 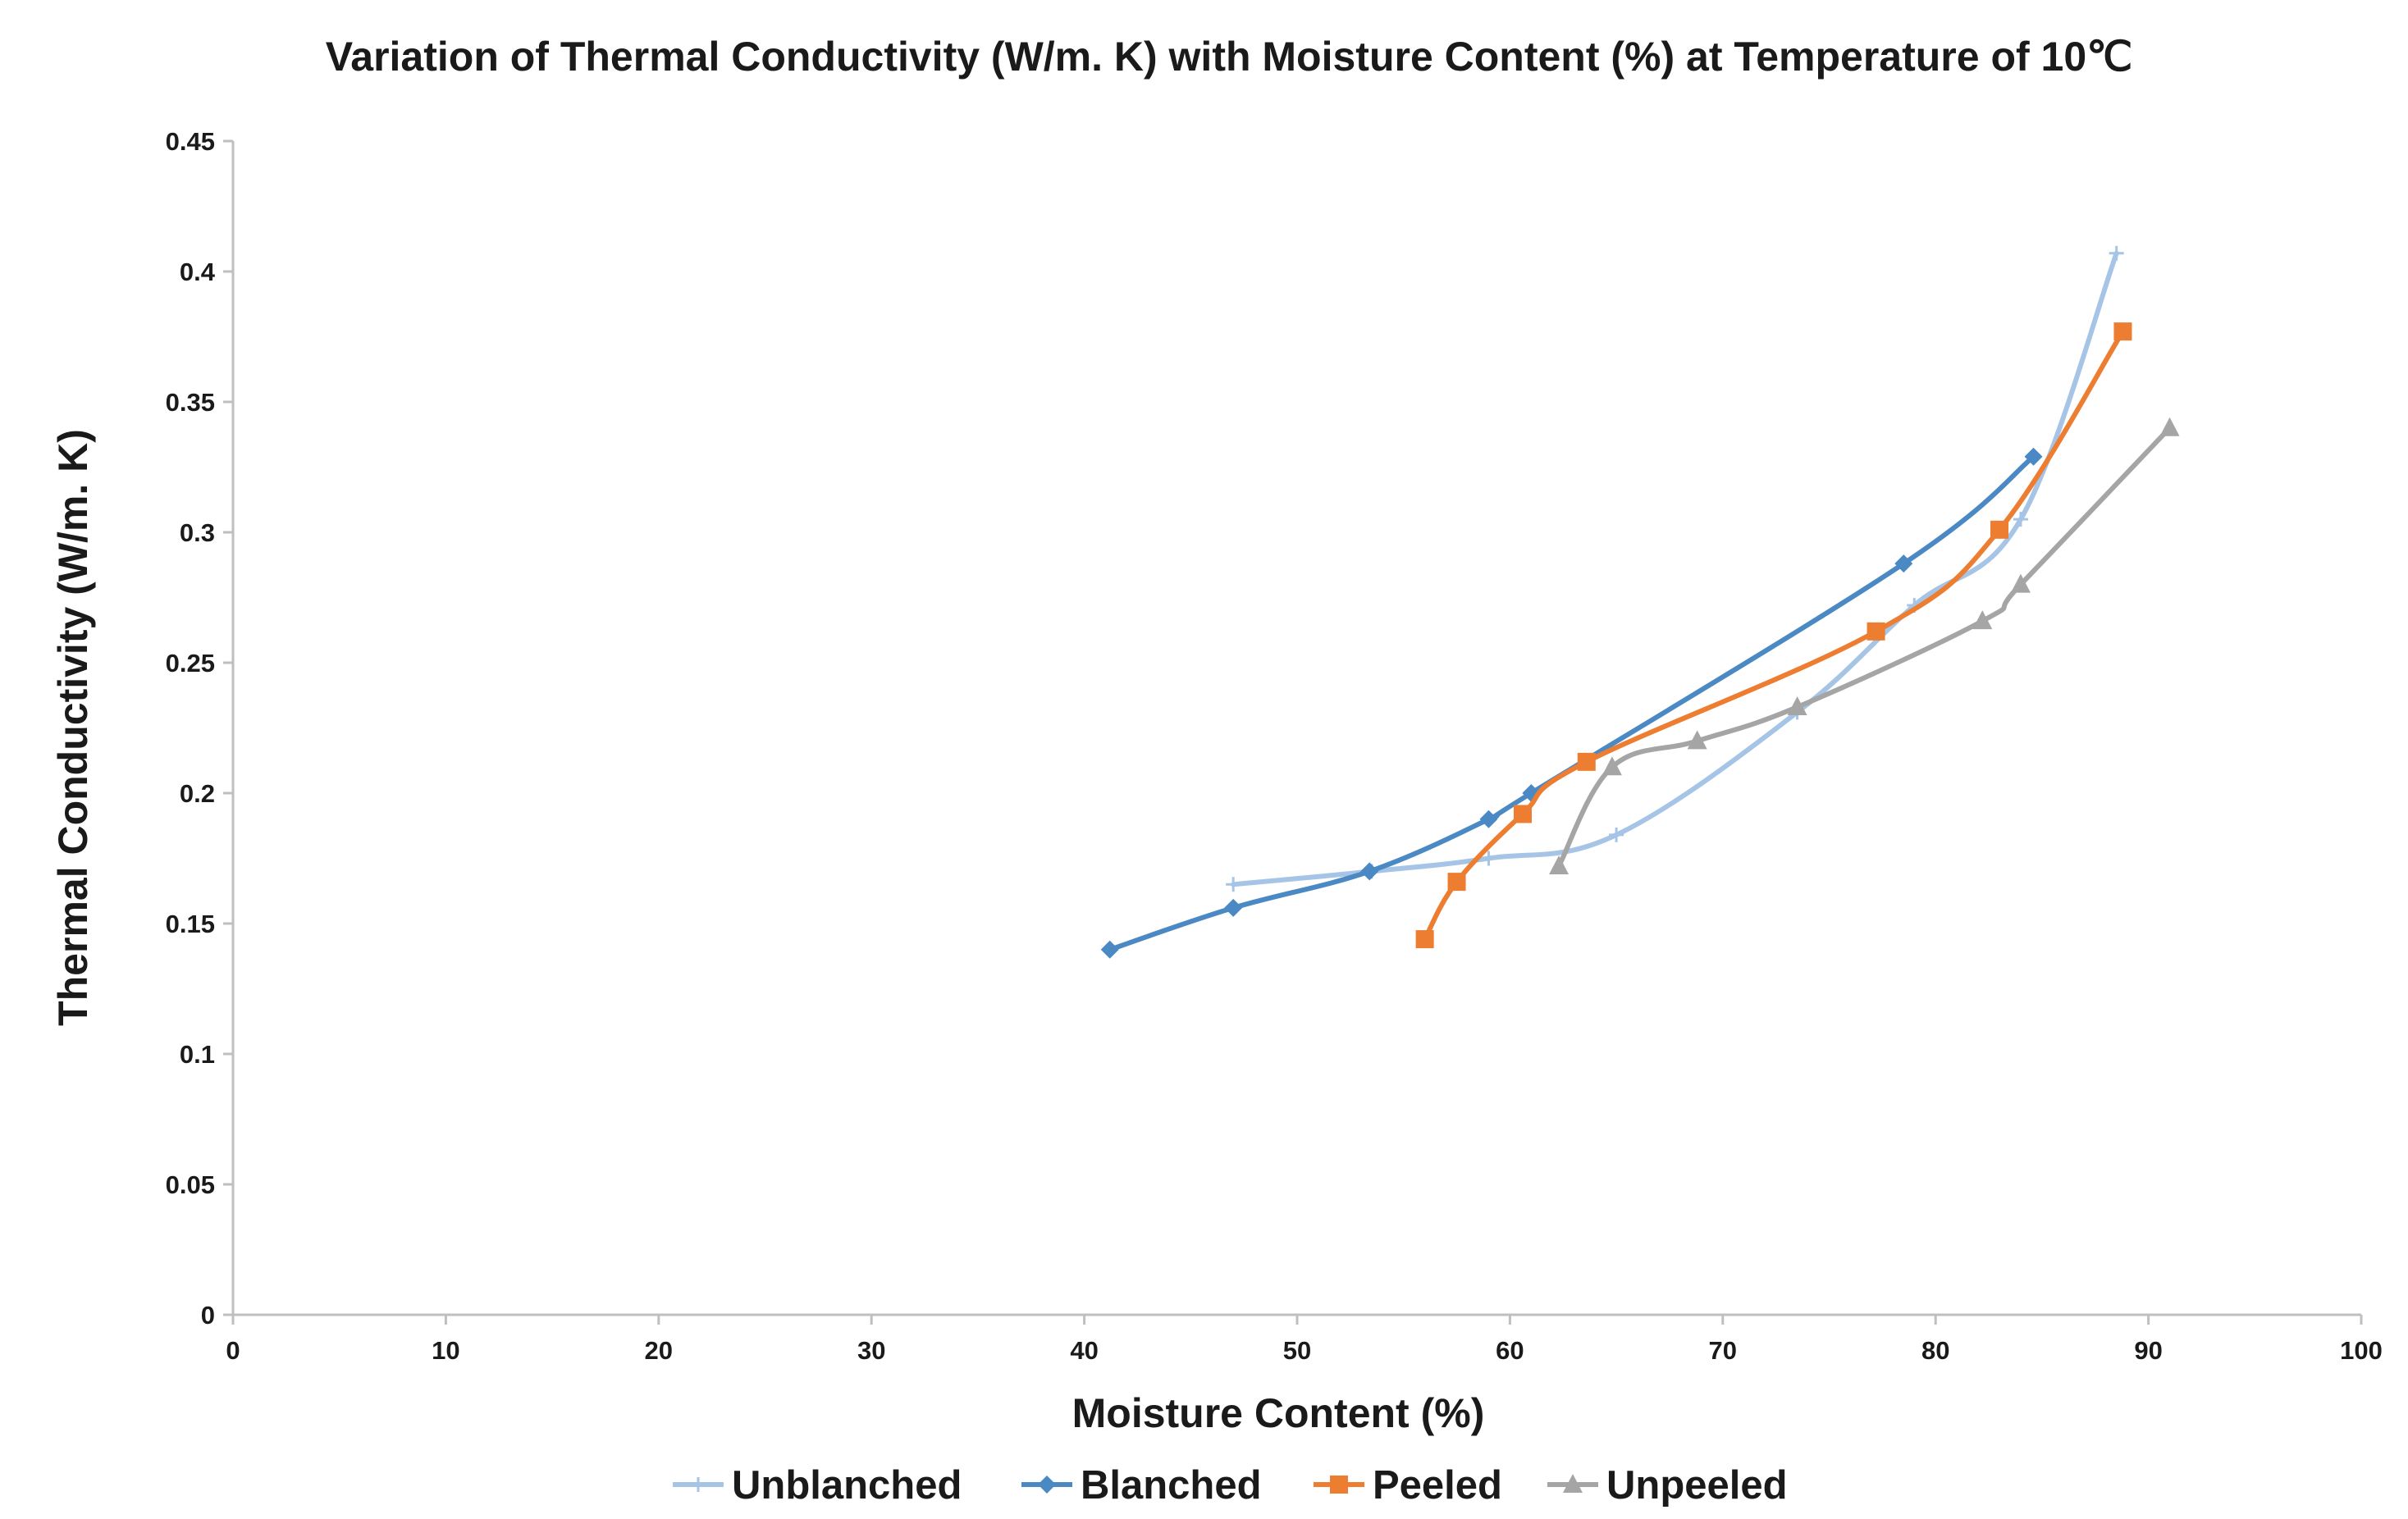 What do you see at coordinates (198, 272) in the screenshot?
I see `y-tick-label: 0.4` at bounding box center [198, 272].